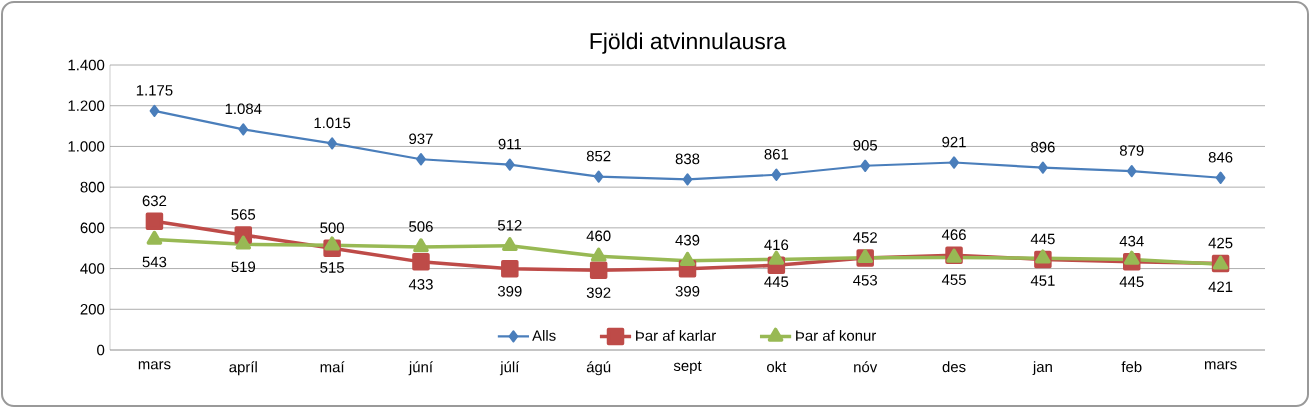 This screenshot has height=408, width=1310. Describe the element at coordinates (86, 146) in the screenshot. I see `y-tick-label: 1.000` at that location.